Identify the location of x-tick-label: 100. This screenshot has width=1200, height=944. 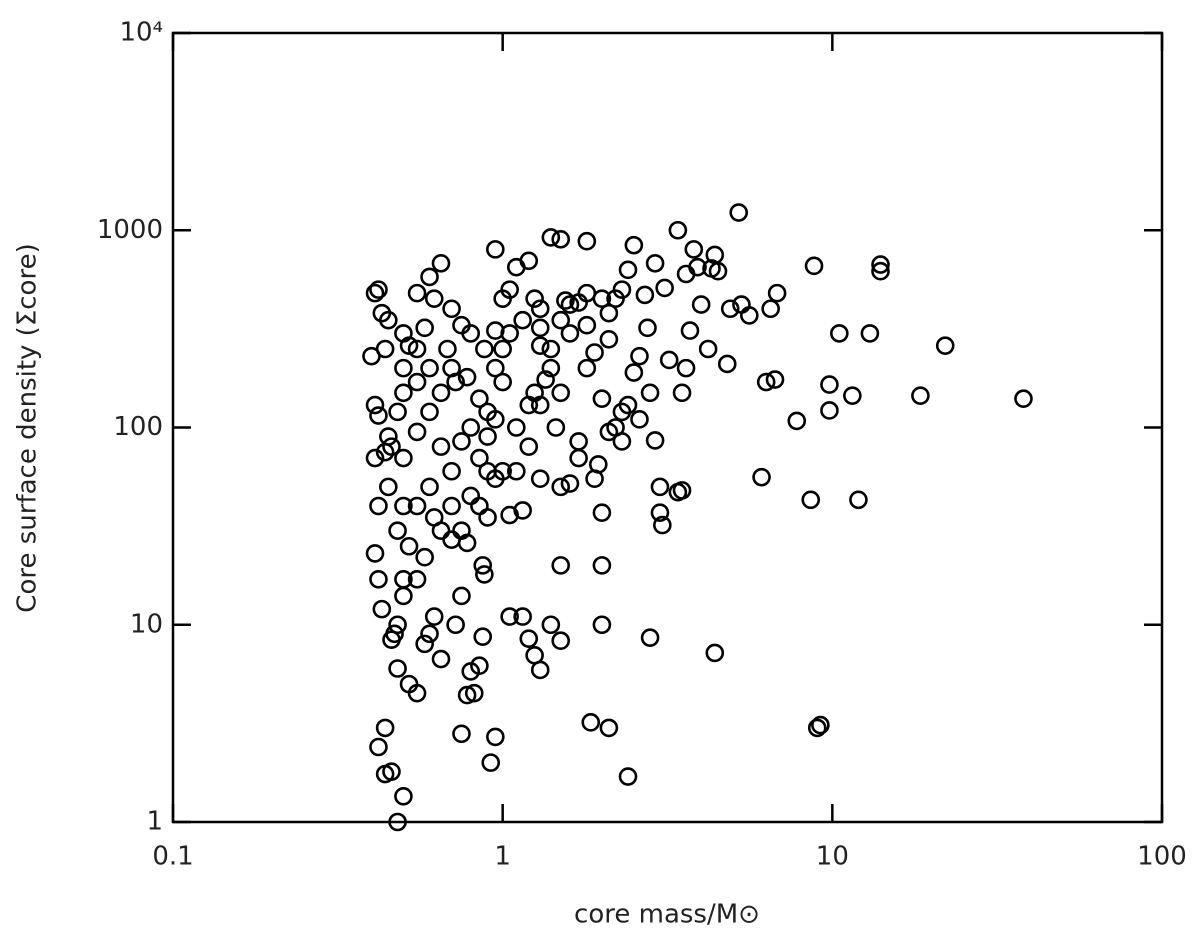
(1162, 857).